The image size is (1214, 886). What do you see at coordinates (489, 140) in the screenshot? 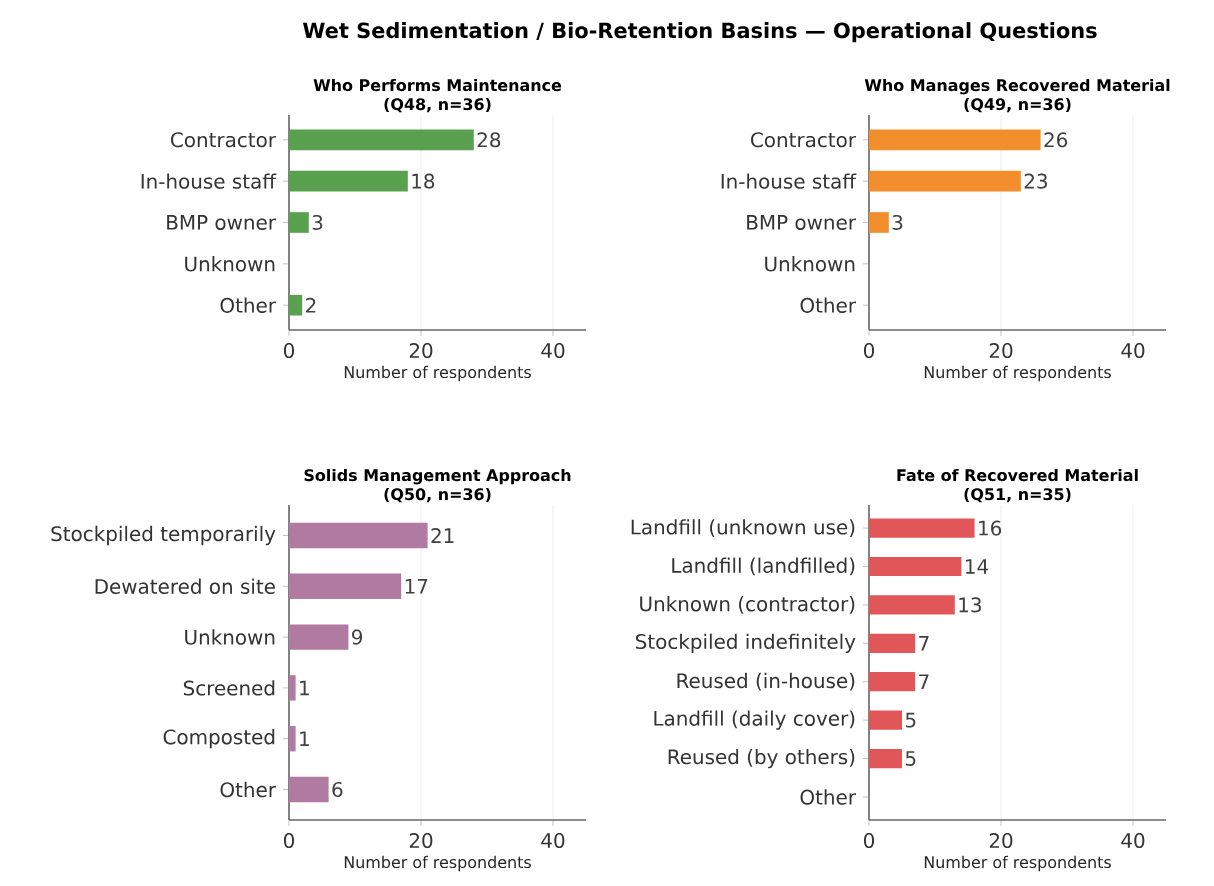
I see `data-label: 28` at bounding box center [489, 140].